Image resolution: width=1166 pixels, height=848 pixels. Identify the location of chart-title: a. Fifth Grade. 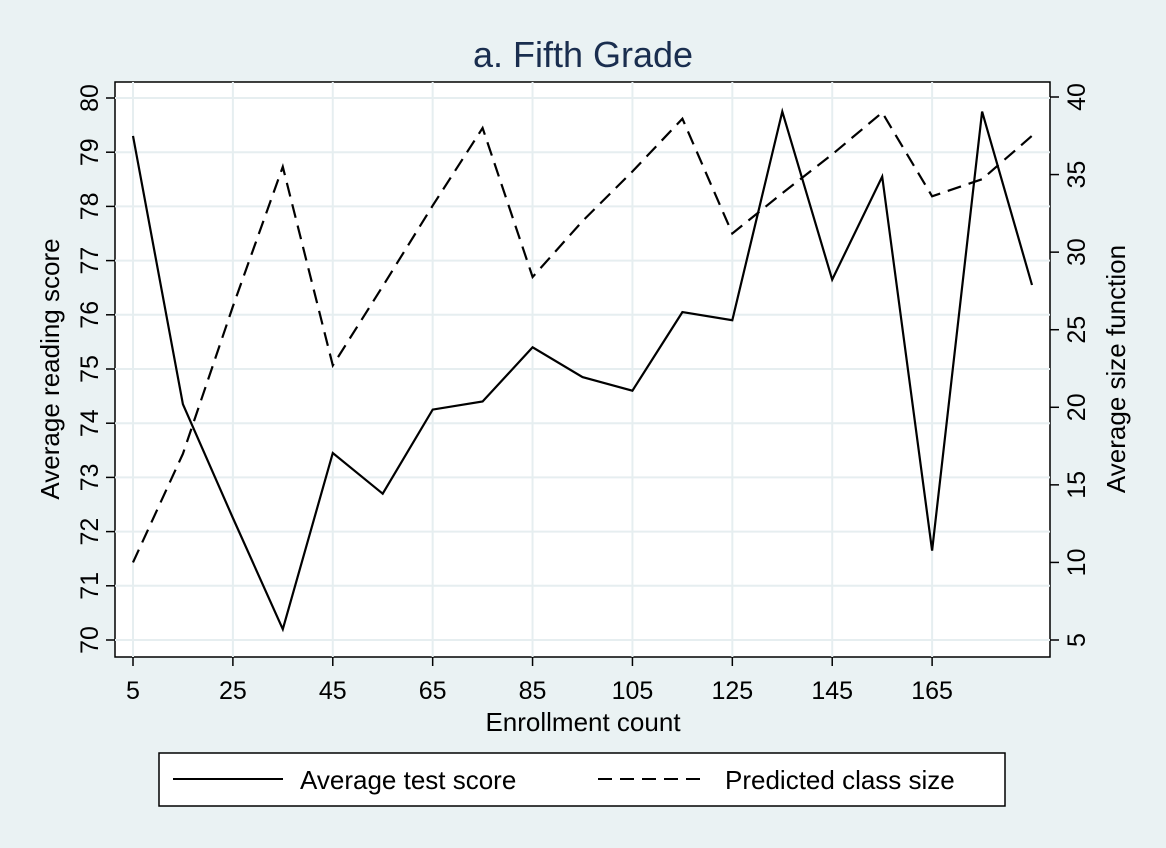
(583, 54).